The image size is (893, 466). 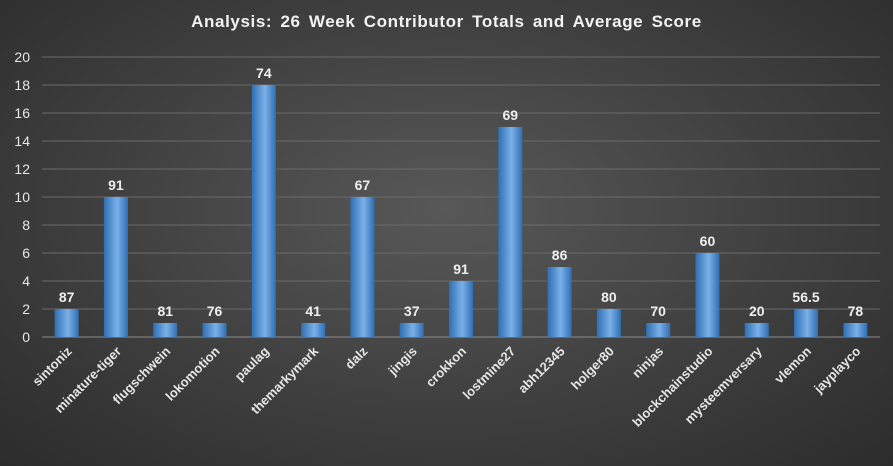 What do you see at coordinates (52, 366) in the screenshot?
I see `x-category-label: sintoniz` at bounding box center [52, 366].